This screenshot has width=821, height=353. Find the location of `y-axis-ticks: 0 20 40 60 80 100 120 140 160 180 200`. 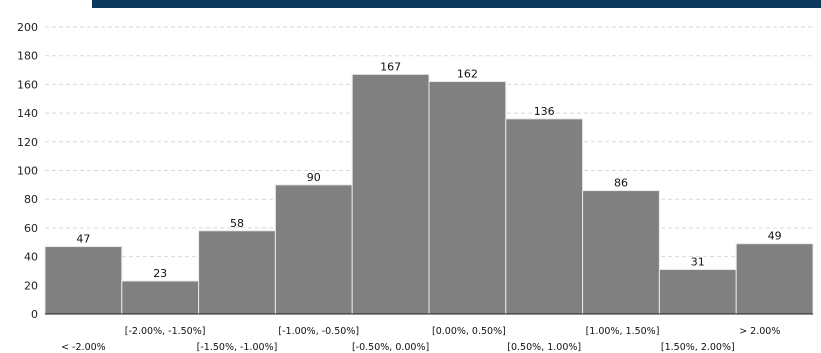

y-axis-ticks: 0 20 40 60 80 100 120 140 160 180 200 is located at coordinates (27, 171).